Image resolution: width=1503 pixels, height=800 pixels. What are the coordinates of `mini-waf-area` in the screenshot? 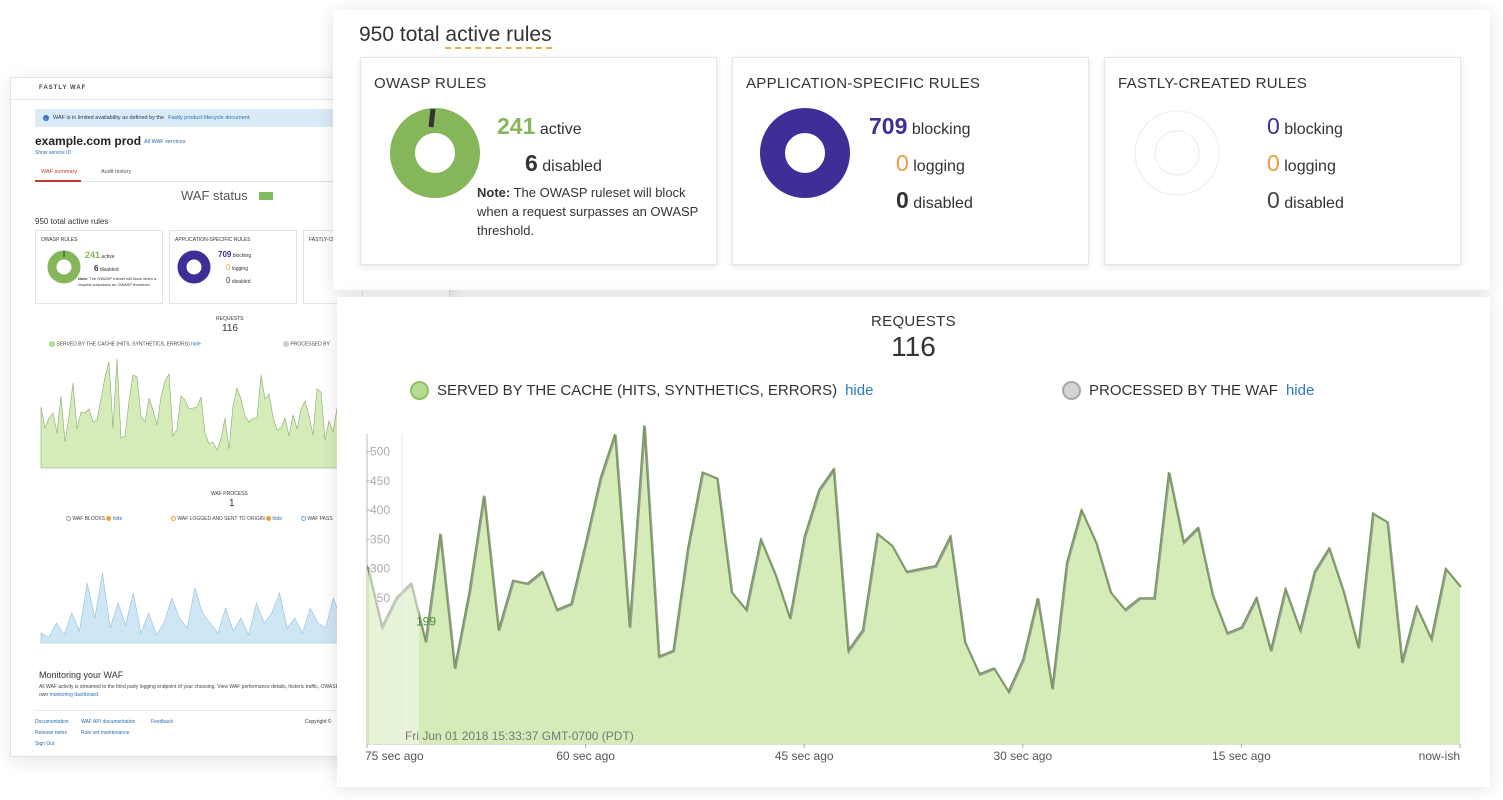 It's located at (190, 608).